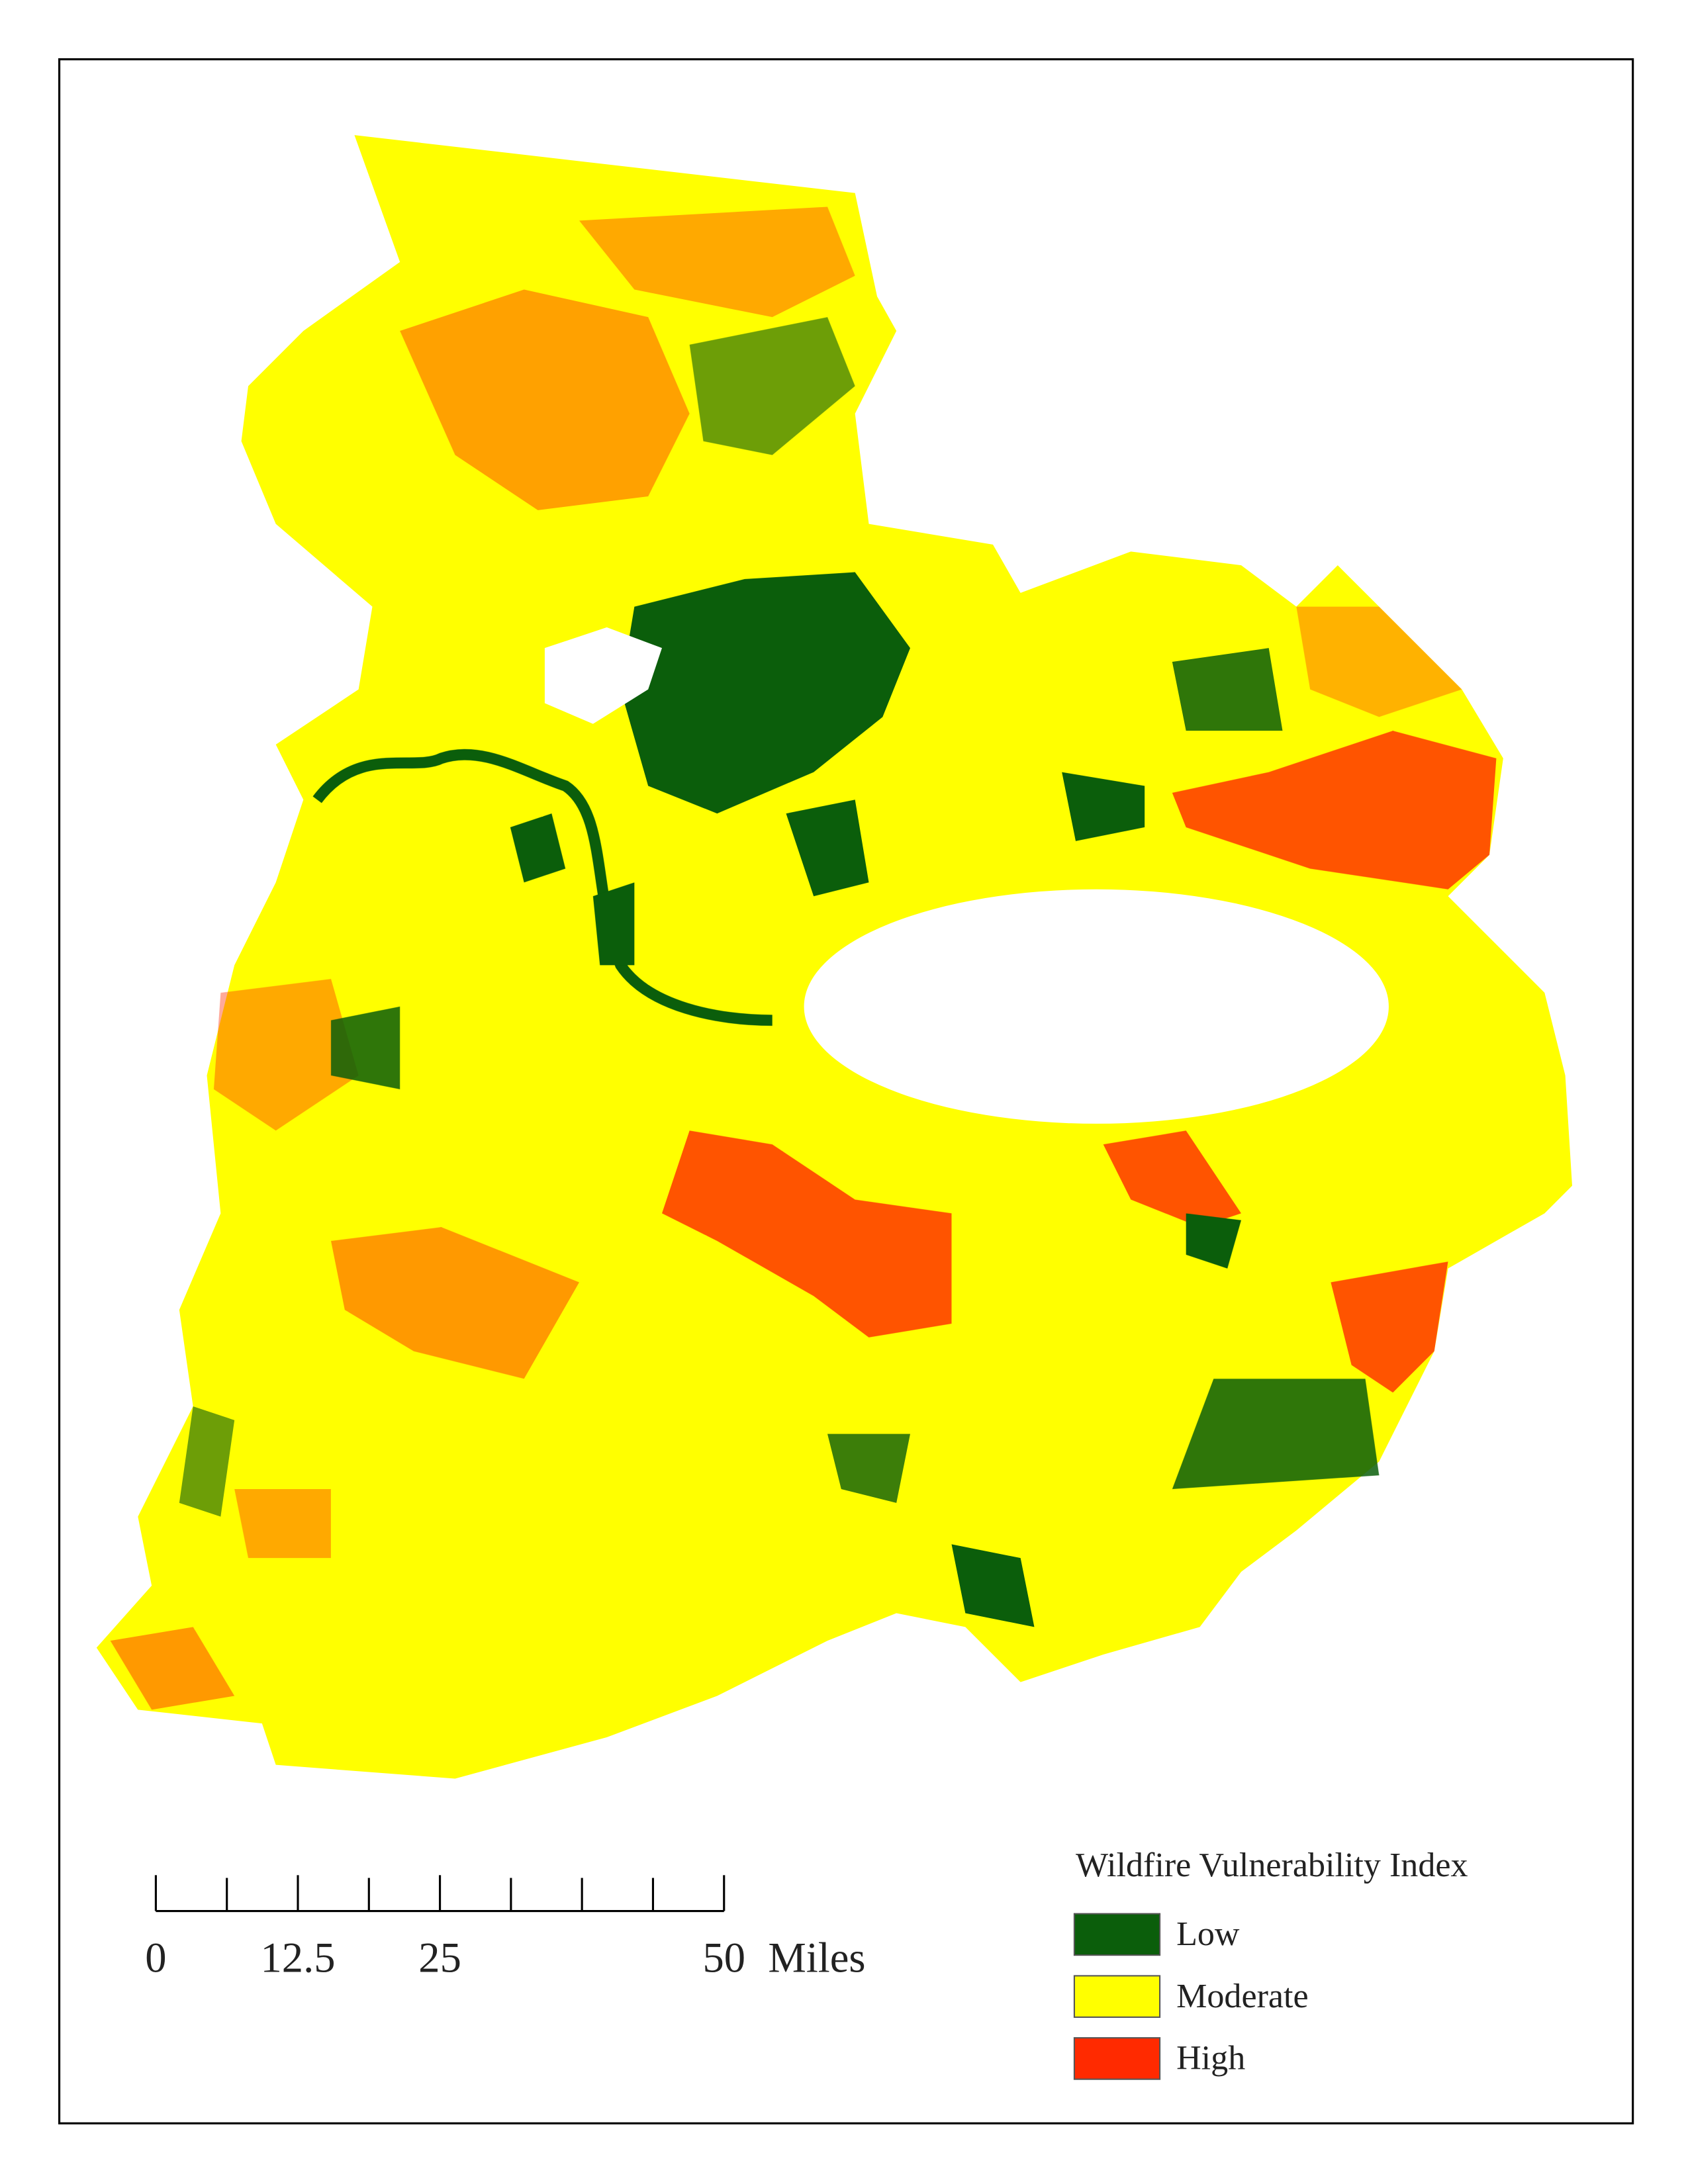 The width and height of the screenshot is (1688, 2184). Describe the element at coordinates (155, 1957) in the screenshot. I see `scale-label: 0` at that location.